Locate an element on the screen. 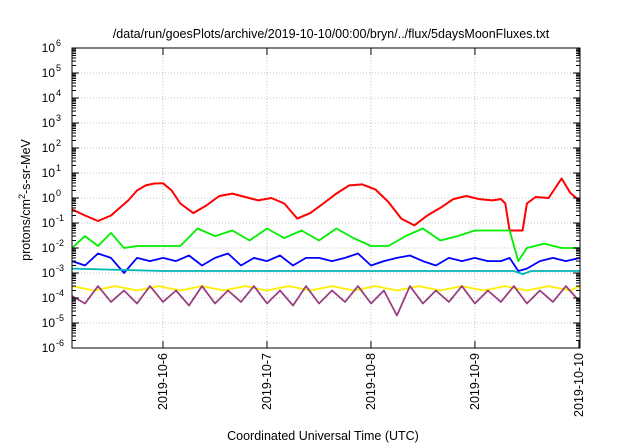 This screenshot has width=640, height=448. x-tick-label: 2019-10-8 is located at coordinates (371, 381).